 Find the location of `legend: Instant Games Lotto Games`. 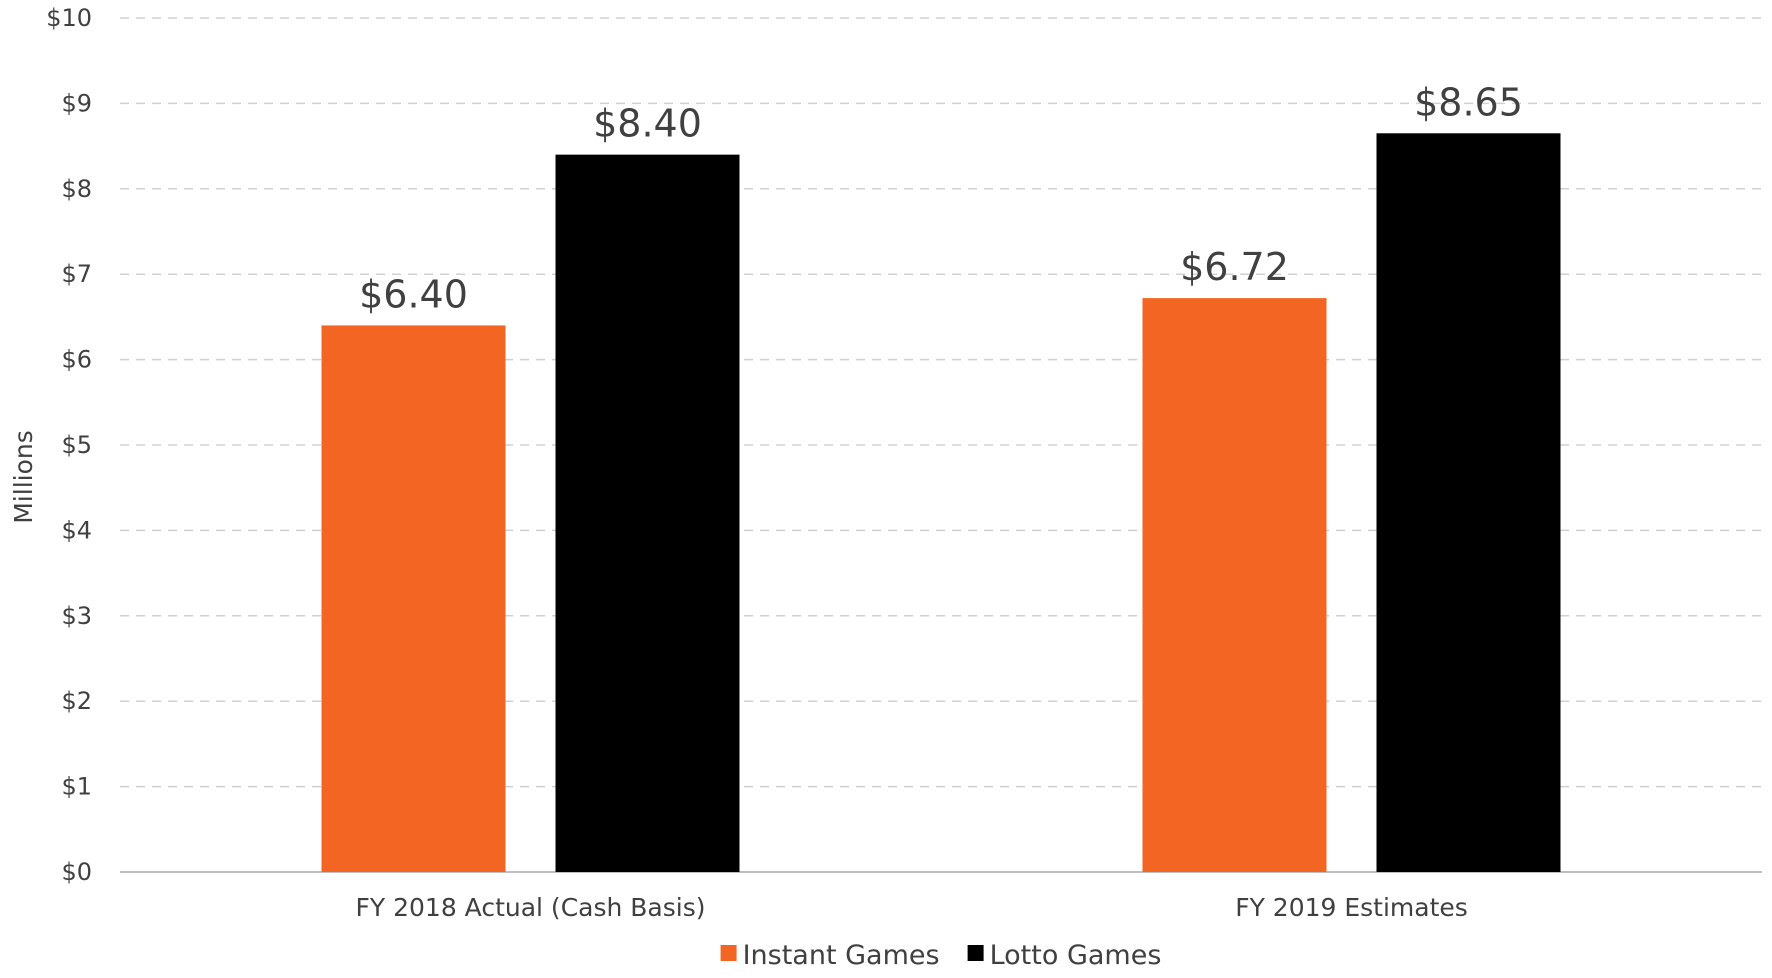

legend: Instant Games Lotto Games is located at coordinates (941, 955).